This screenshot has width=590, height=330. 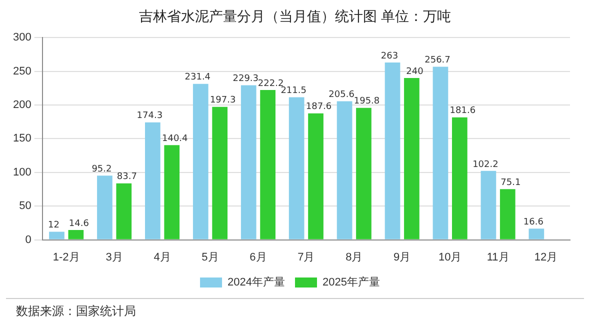 What do you see at coordinates (25, 206) in the screenshot?
I see `y-tick-label: 50` at bounding box center [25, 206].